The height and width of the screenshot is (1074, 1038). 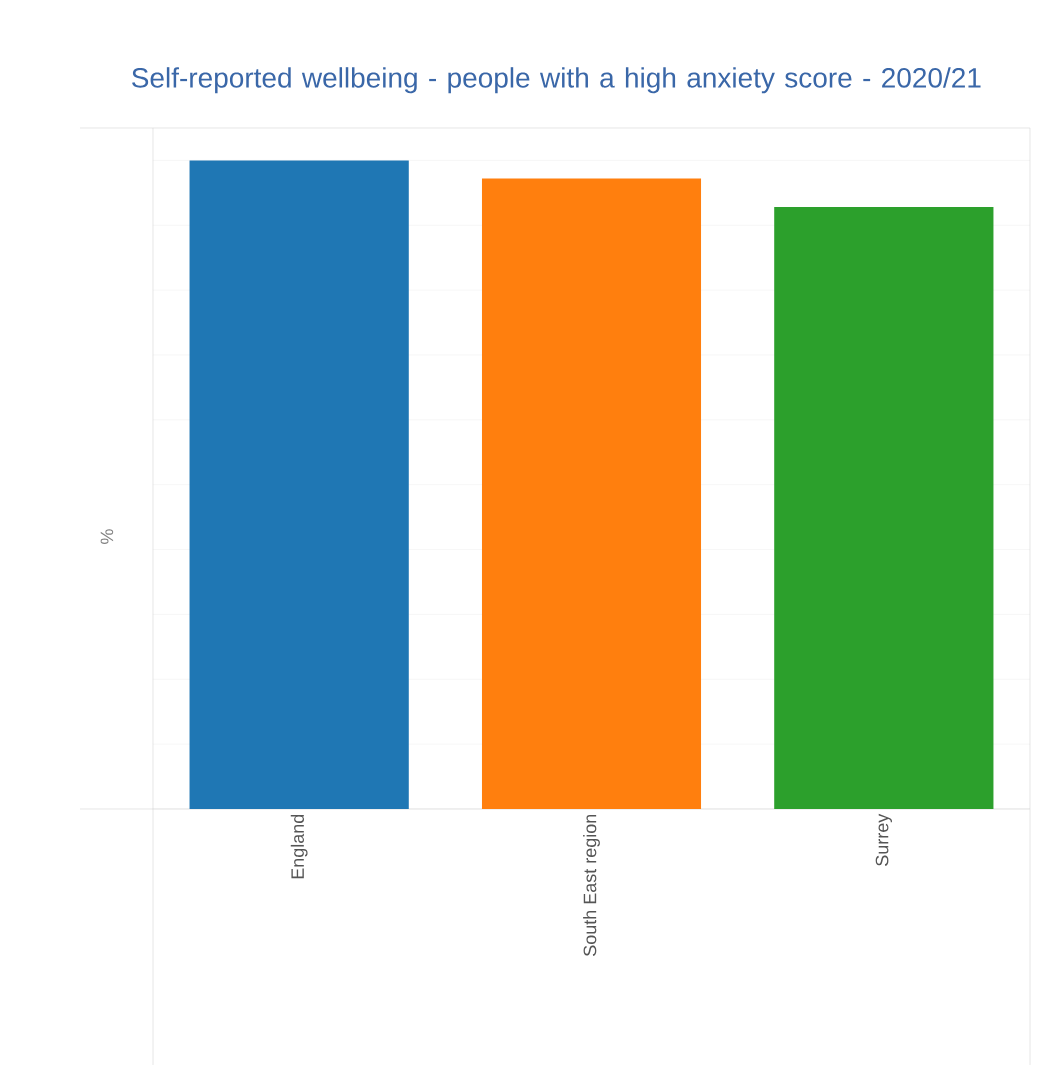 What do you see at coordinates (883, 839) in the screenshot?
I see `x-tick-label: Surrey` at bounding box center [883, 839].